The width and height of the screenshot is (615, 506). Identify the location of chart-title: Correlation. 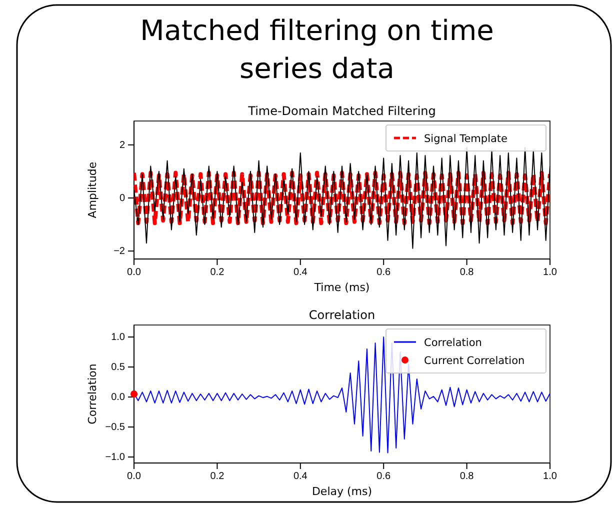
(342, 315).